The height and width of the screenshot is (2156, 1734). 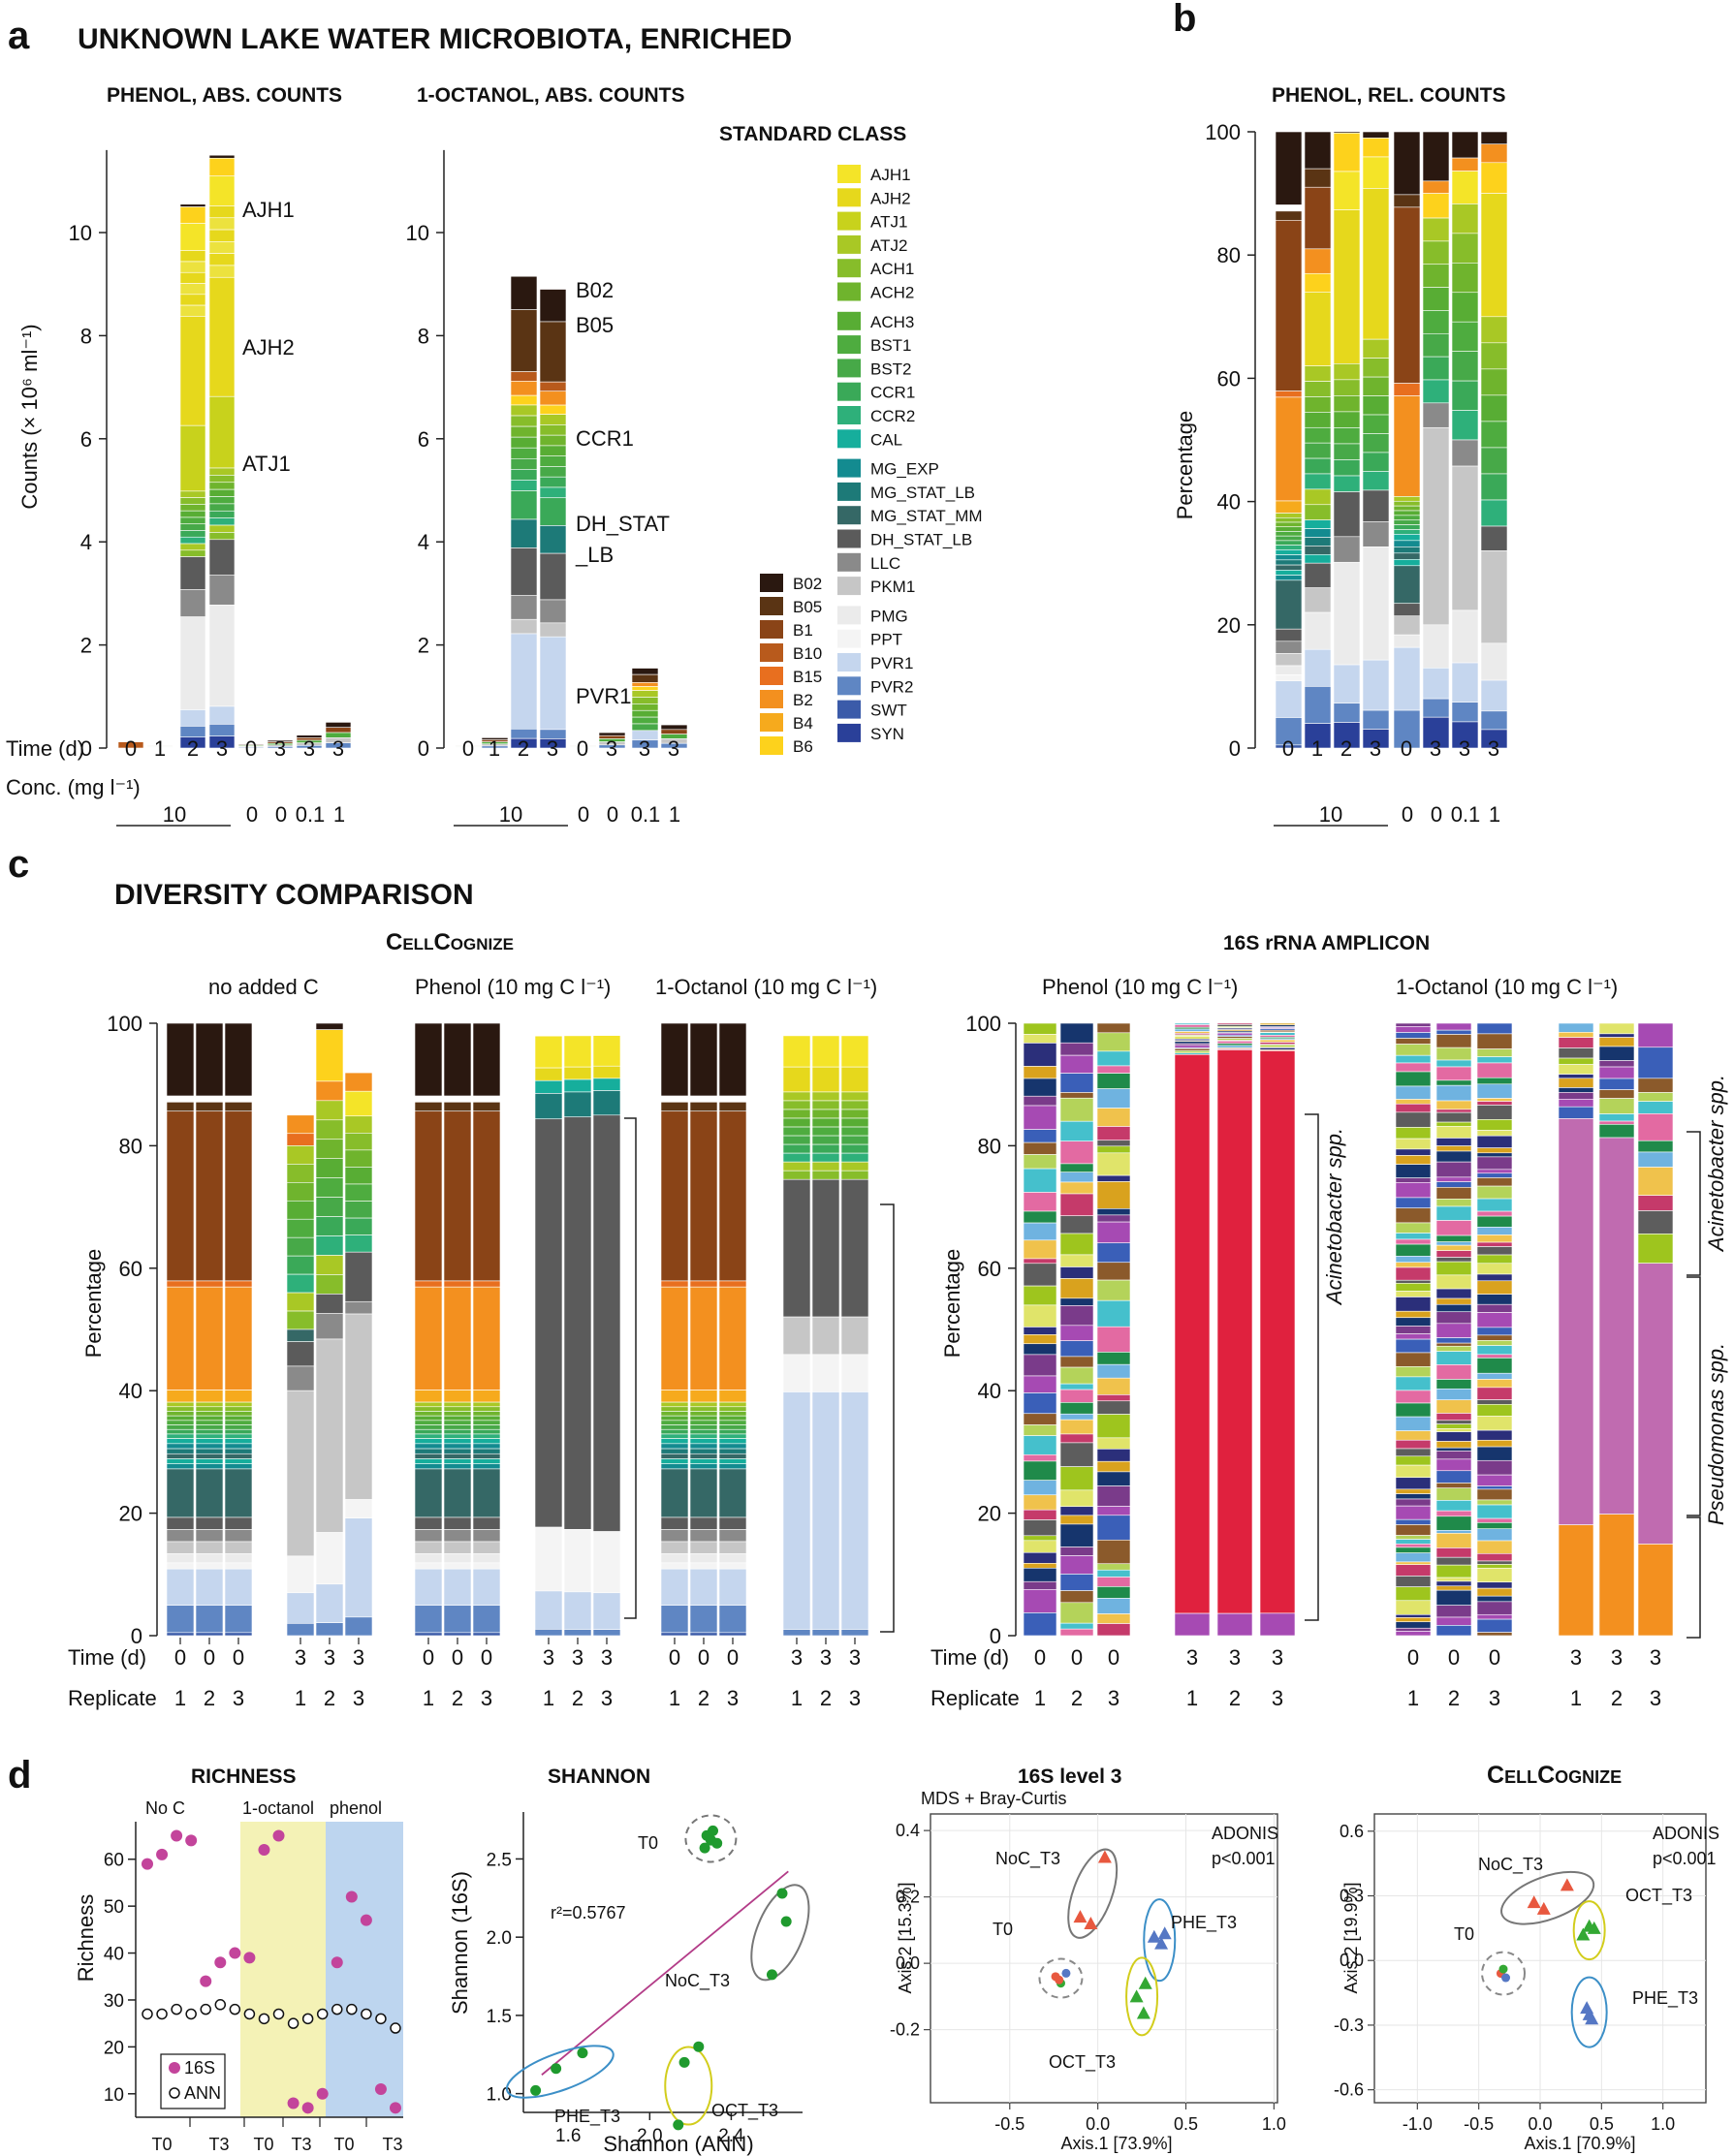 What do you see at coordinates (1093, 1893) in the screenshot?
I see `mds16s-ellipse` at bounding box center [1093, 1893].